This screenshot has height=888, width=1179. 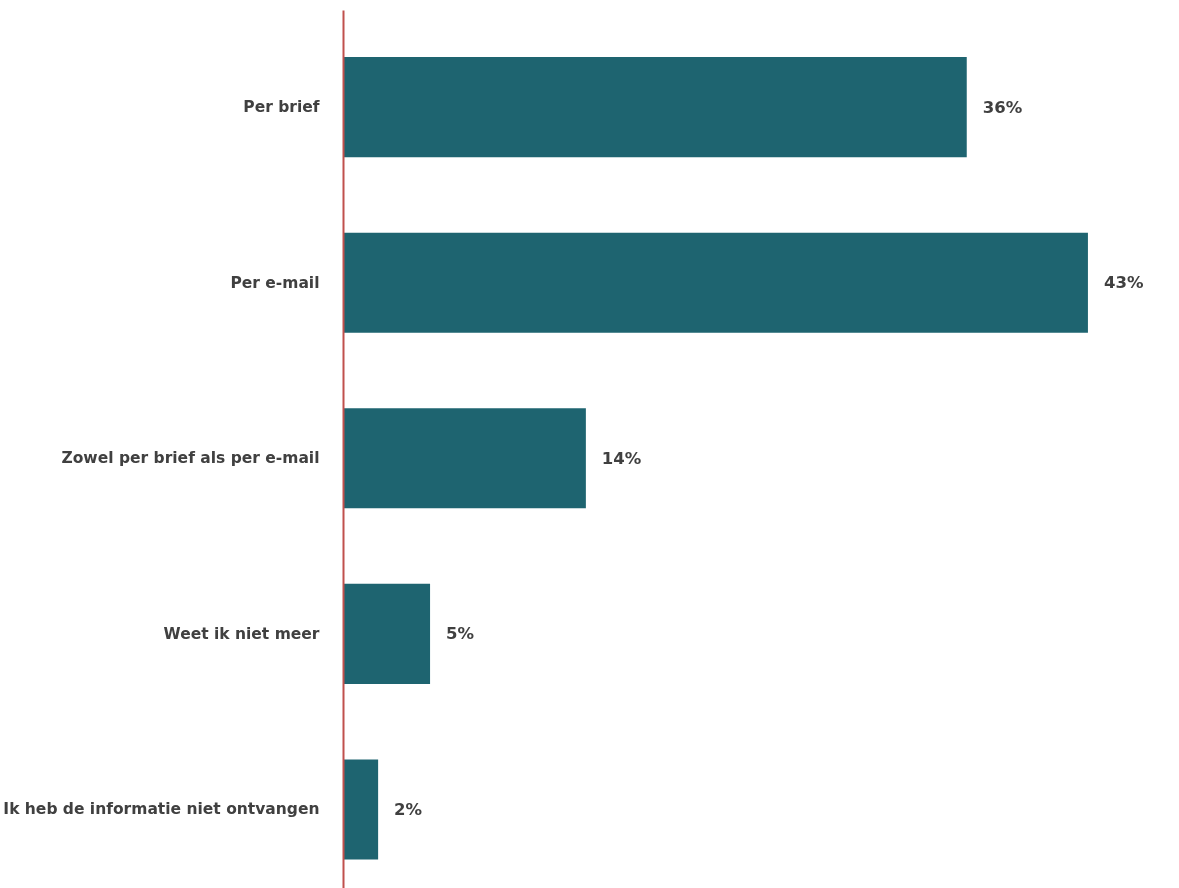 What do you see at coordinates (621, 458) in the screenshot?
I see `data-label: 14%` at bounding box center [621, 458].